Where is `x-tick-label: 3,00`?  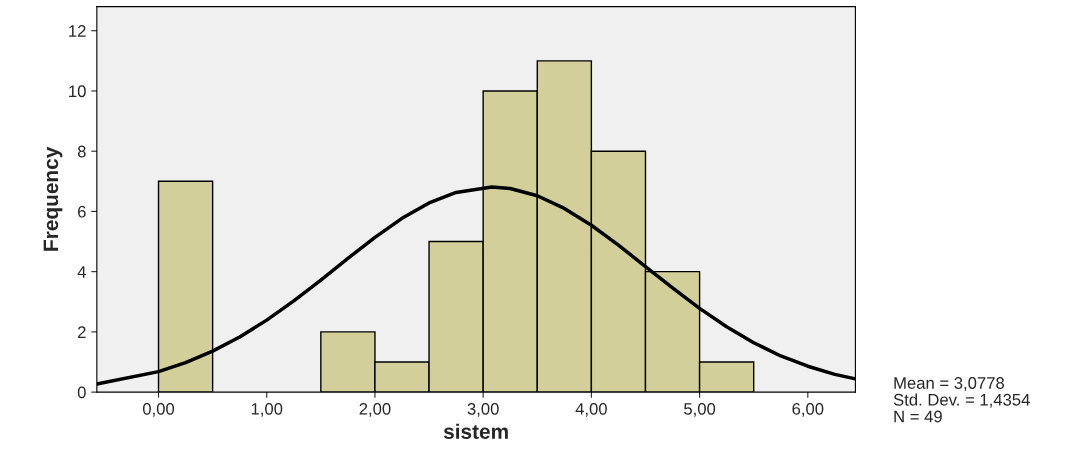 x-tick-label: 3,00 is located at coordinates (483, 409).